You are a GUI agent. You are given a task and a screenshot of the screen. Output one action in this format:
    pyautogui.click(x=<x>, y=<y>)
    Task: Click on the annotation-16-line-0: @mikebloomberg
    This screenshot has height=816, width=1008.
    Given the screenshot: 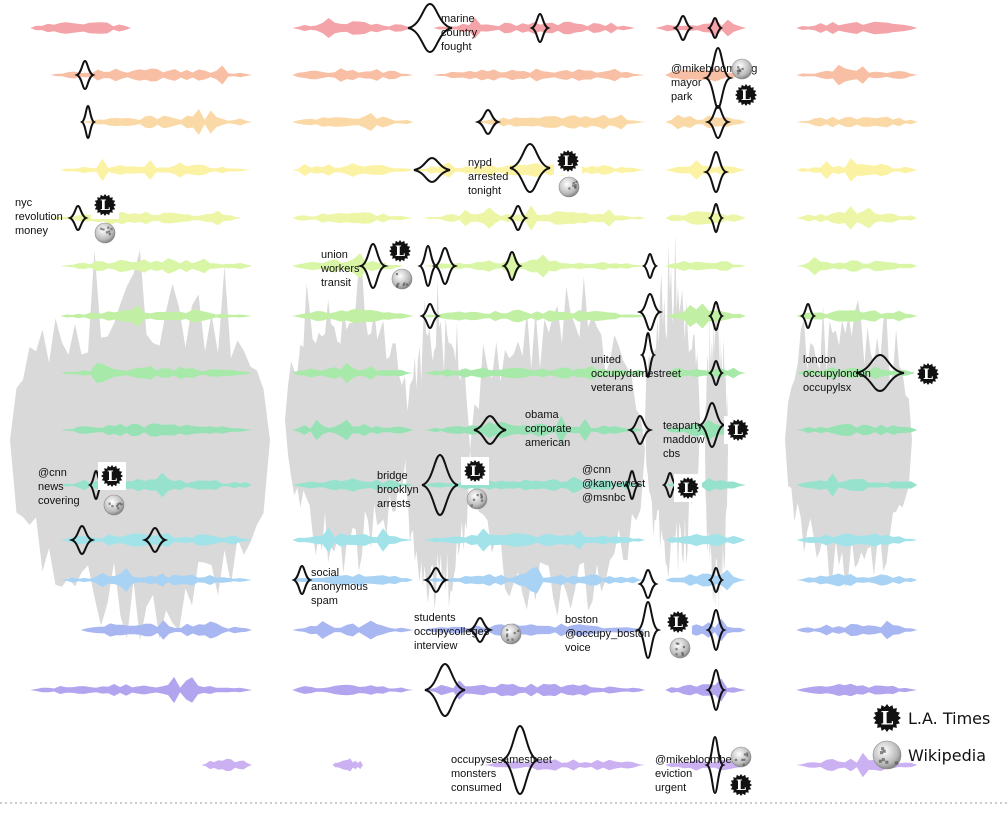 What is the action you would take?
    pyautogui.click(x=698, y=760)
    